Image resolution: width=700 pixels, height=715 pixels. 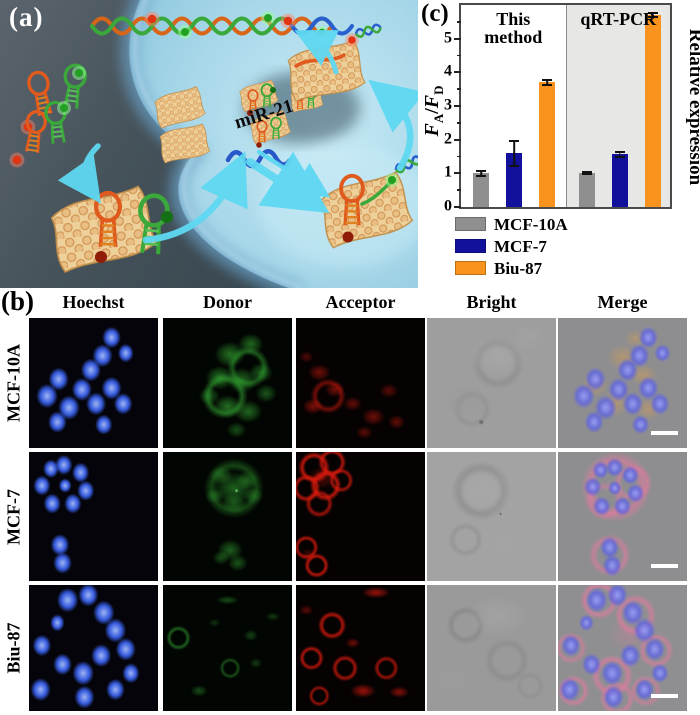 What do you see at coordinates (448, 172) in the screenshot?
I see `y-tick-label: 1` at bounding box center [448, 172].